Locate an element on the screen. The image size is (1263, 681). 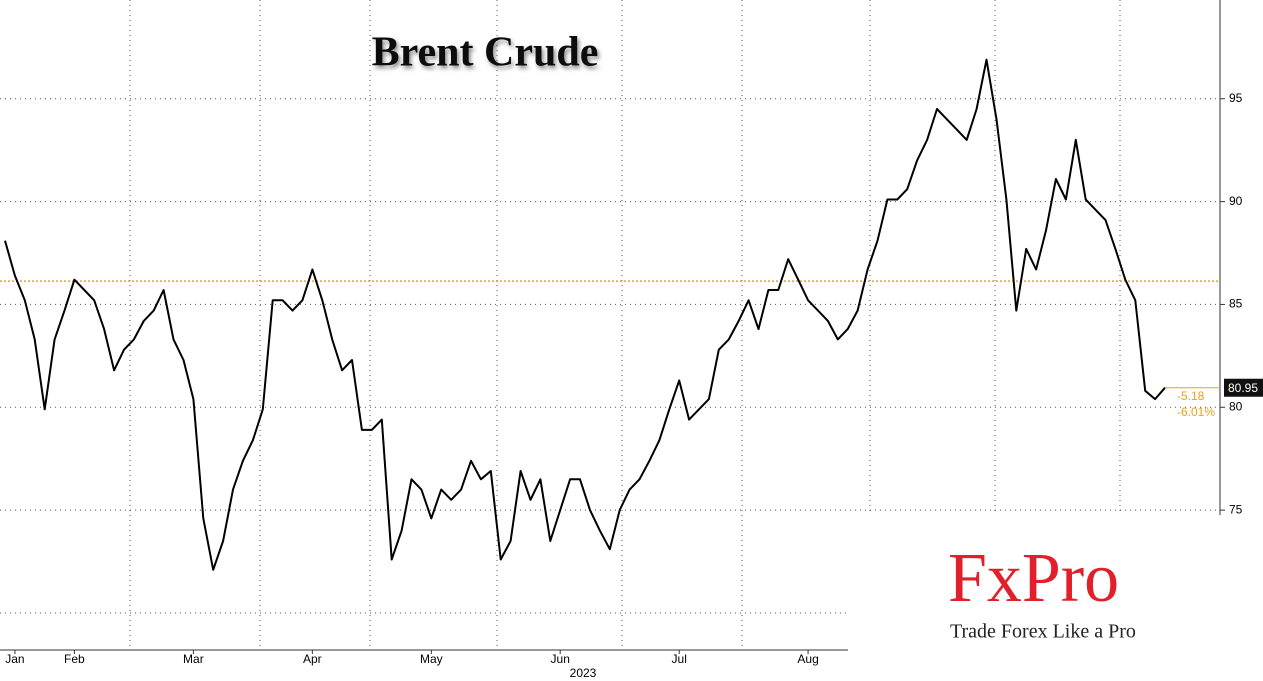
x-tick-label: Mar is located at coordinates (193, 659).